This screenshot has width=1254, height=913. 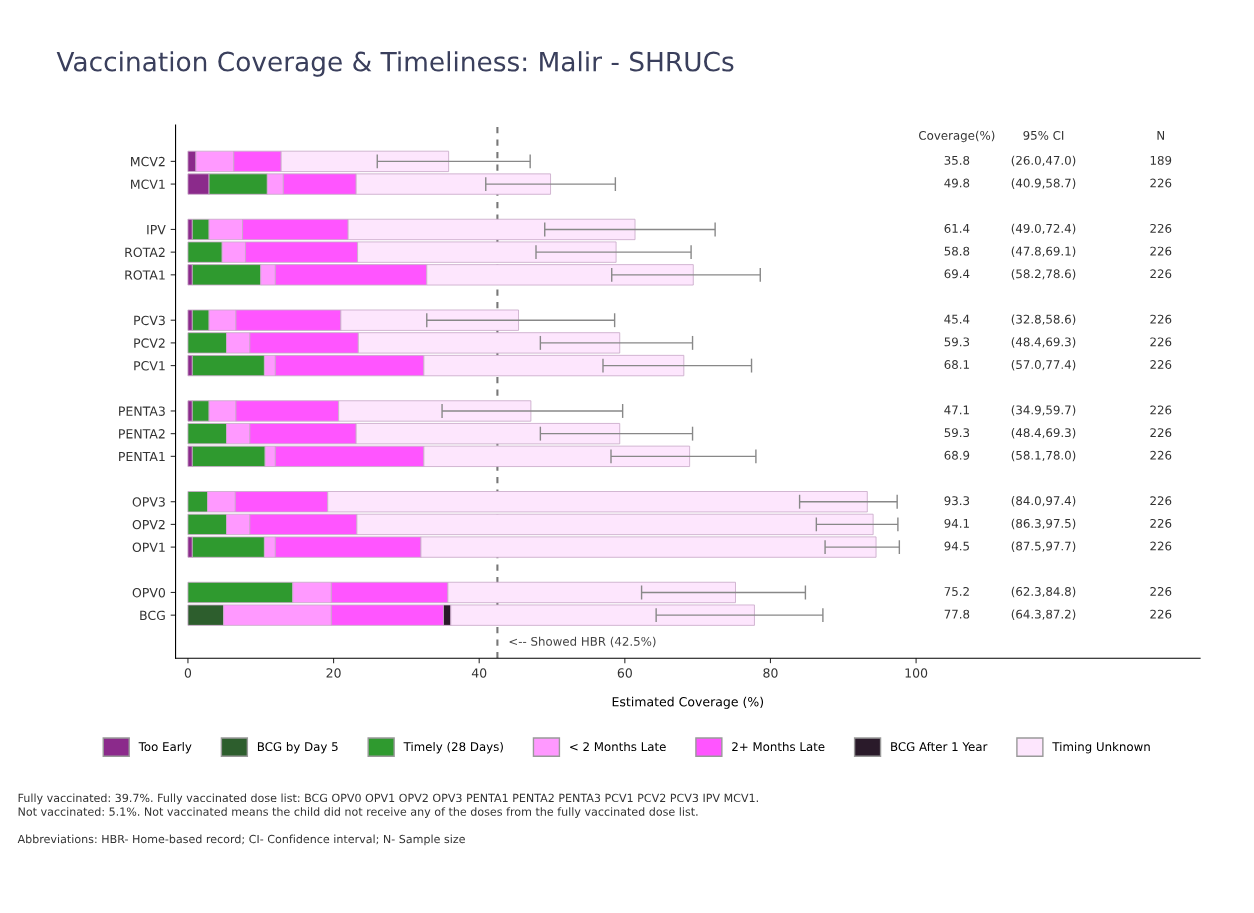 I want to click on text: Fully vaccinated: 39.7%. Fully vaccinated dose list: BCG OPV0 OPV1 OPV2 OPV3 PENTA1 PENTA2 PENTA3 PCV1 PCV2 PCV3 IPV MCV1., so click(x=388, y=799).